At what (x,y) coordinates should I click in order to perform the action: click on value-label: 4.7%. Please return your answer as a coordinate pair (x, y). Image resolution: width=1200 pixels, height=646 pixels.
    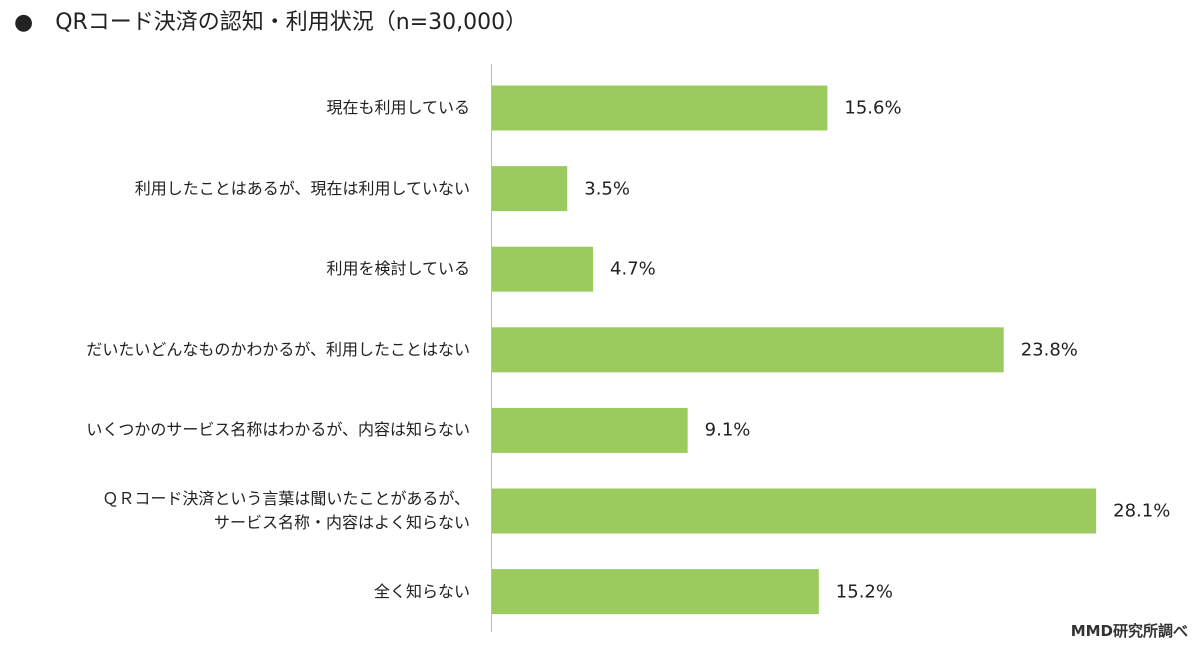
    Looking at the image, I should click on (633, 269).